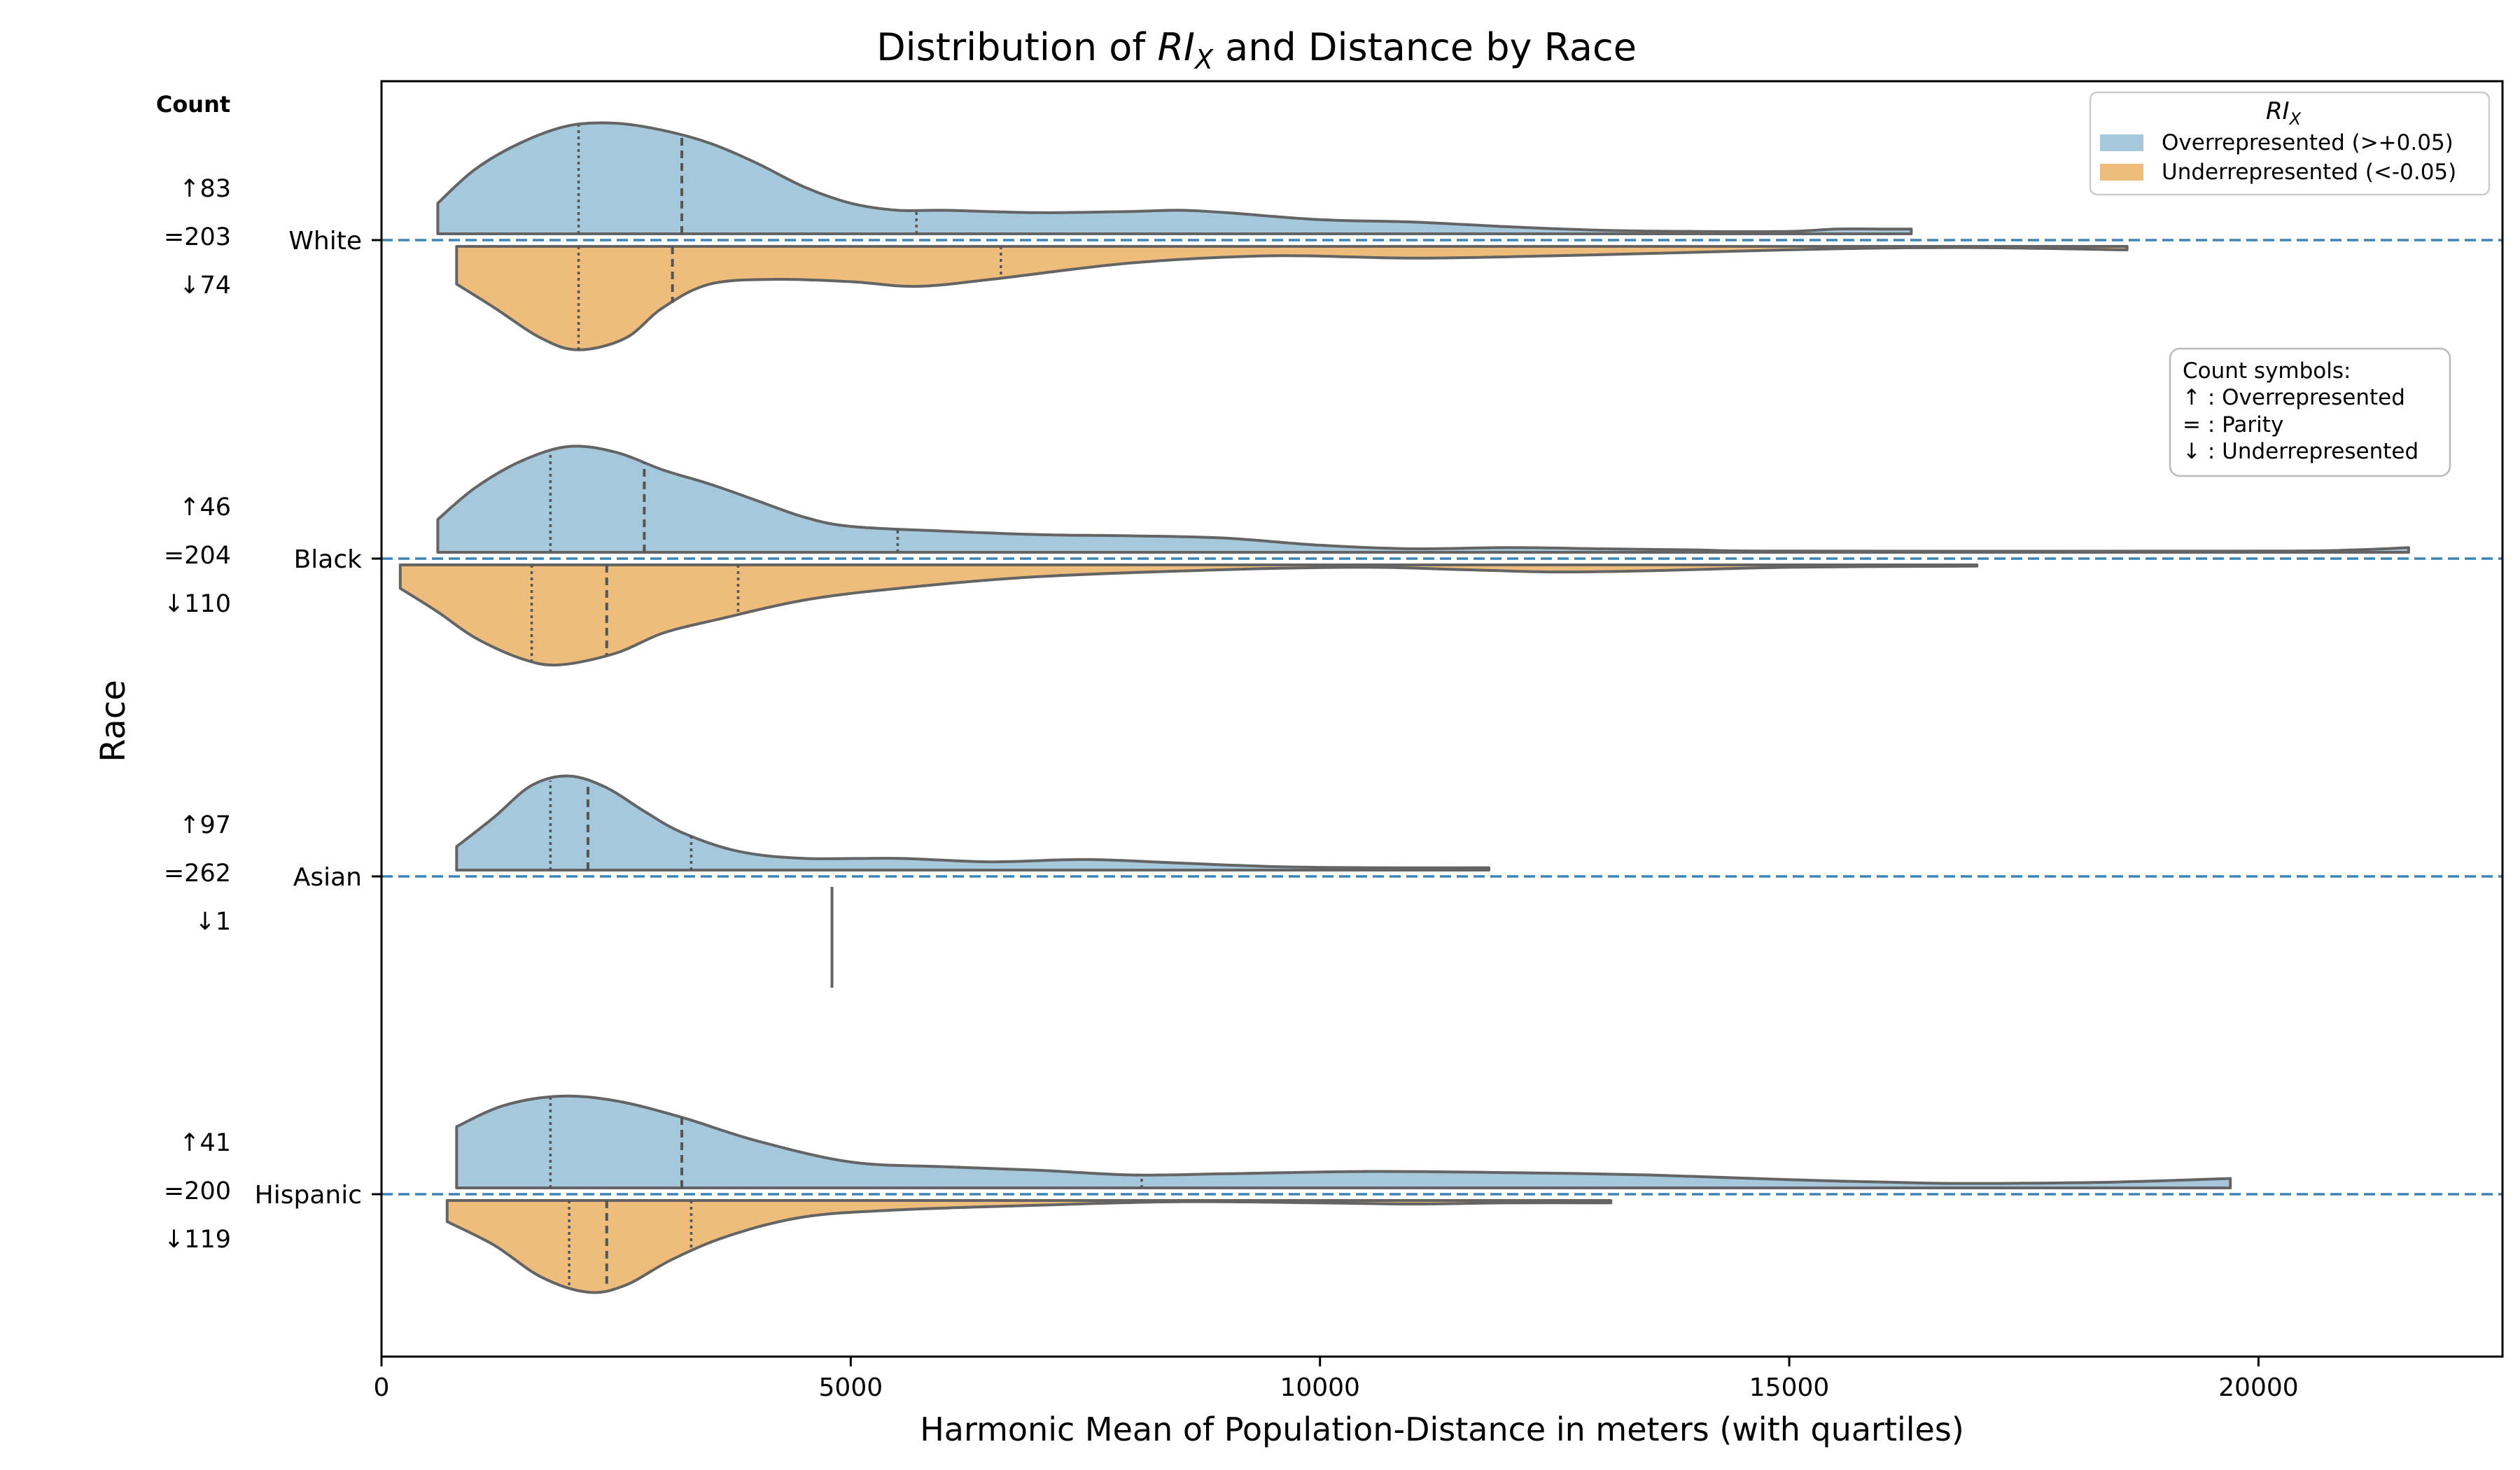 The width and height of the screenshot is (2520, 1470). What do you see at coordinates (1174, 178) in the screenshot?
I see `violin-over-white` at bounding box center [1174, 178].